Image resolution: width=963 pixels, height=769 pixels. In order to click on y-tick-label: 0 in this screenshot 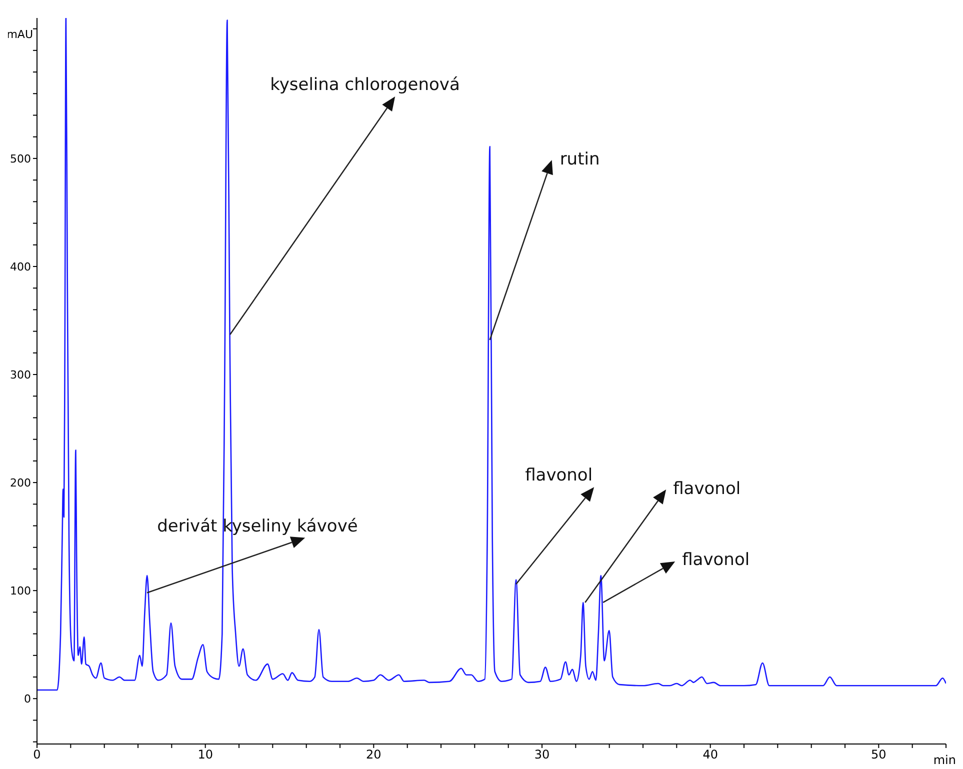, I will do `click(27, 699)`.